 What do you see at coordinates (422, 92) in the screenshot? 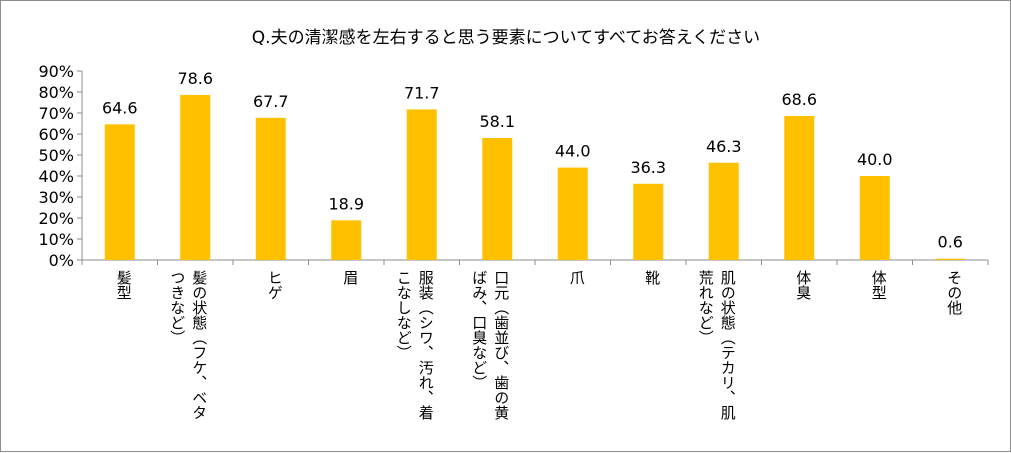
I see `data-label: 71.7` at bounding box center [422, 92].